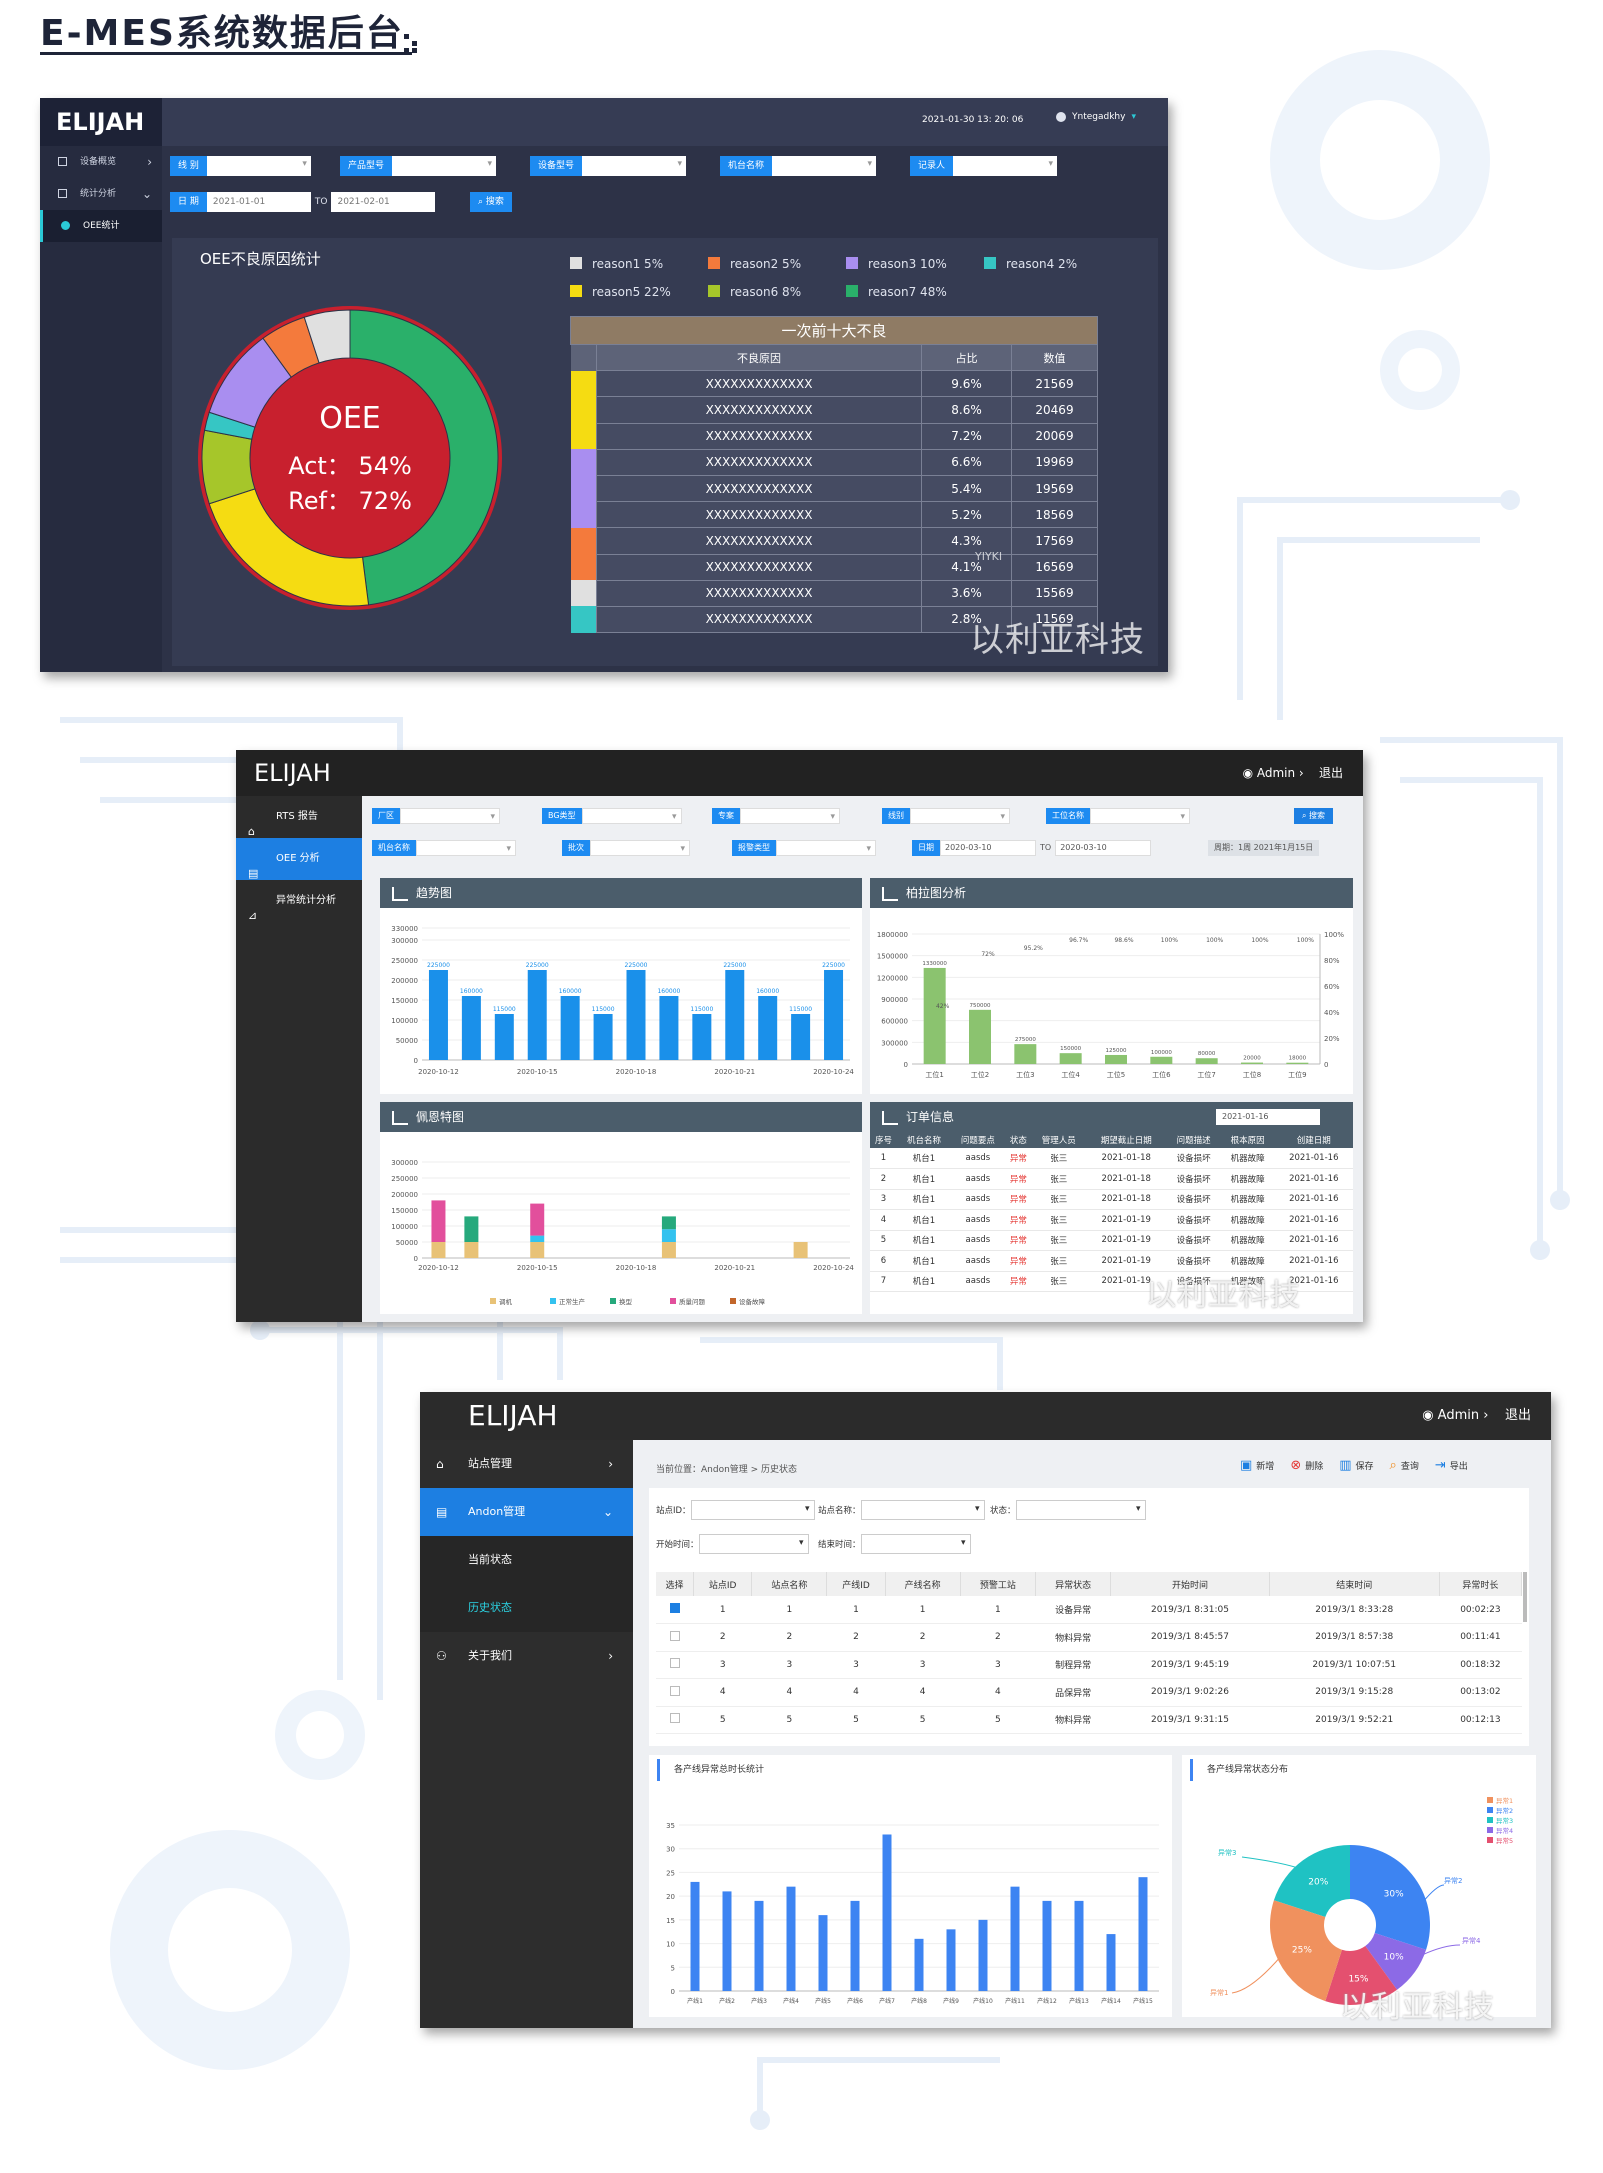 This screenshot has height=2173, width=1603. I want to click on line-filter: 线别, so click(946, 816).